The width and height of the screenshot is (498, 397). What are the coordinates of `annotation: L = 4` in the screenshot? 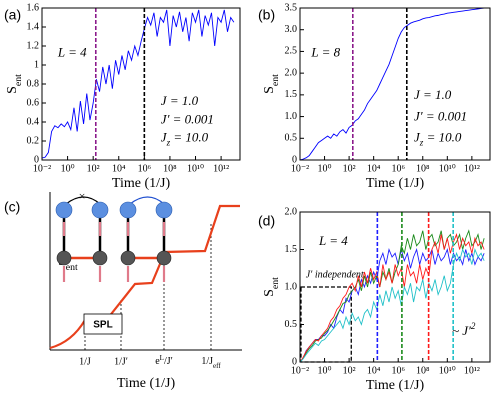 It's located at (333, 240).